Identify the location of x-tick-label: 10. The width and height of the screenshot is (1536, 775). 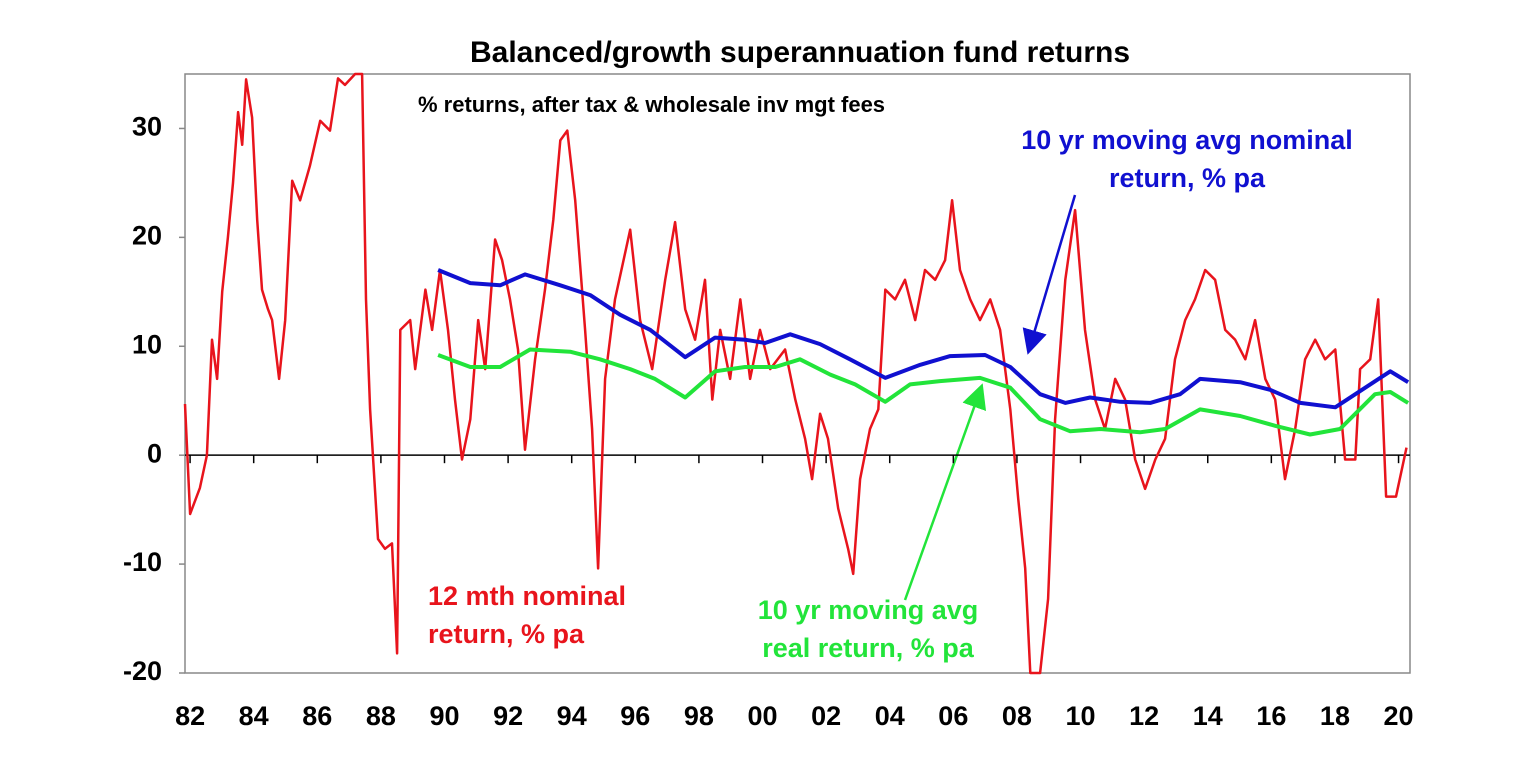
(1081, 716).